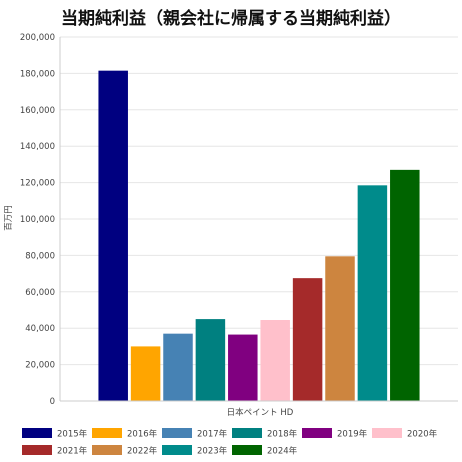  What do you see at coordinates (40, 366) in the screenshot?
I see `y-tick-label: 20,000` at bounding box center [40, 366].